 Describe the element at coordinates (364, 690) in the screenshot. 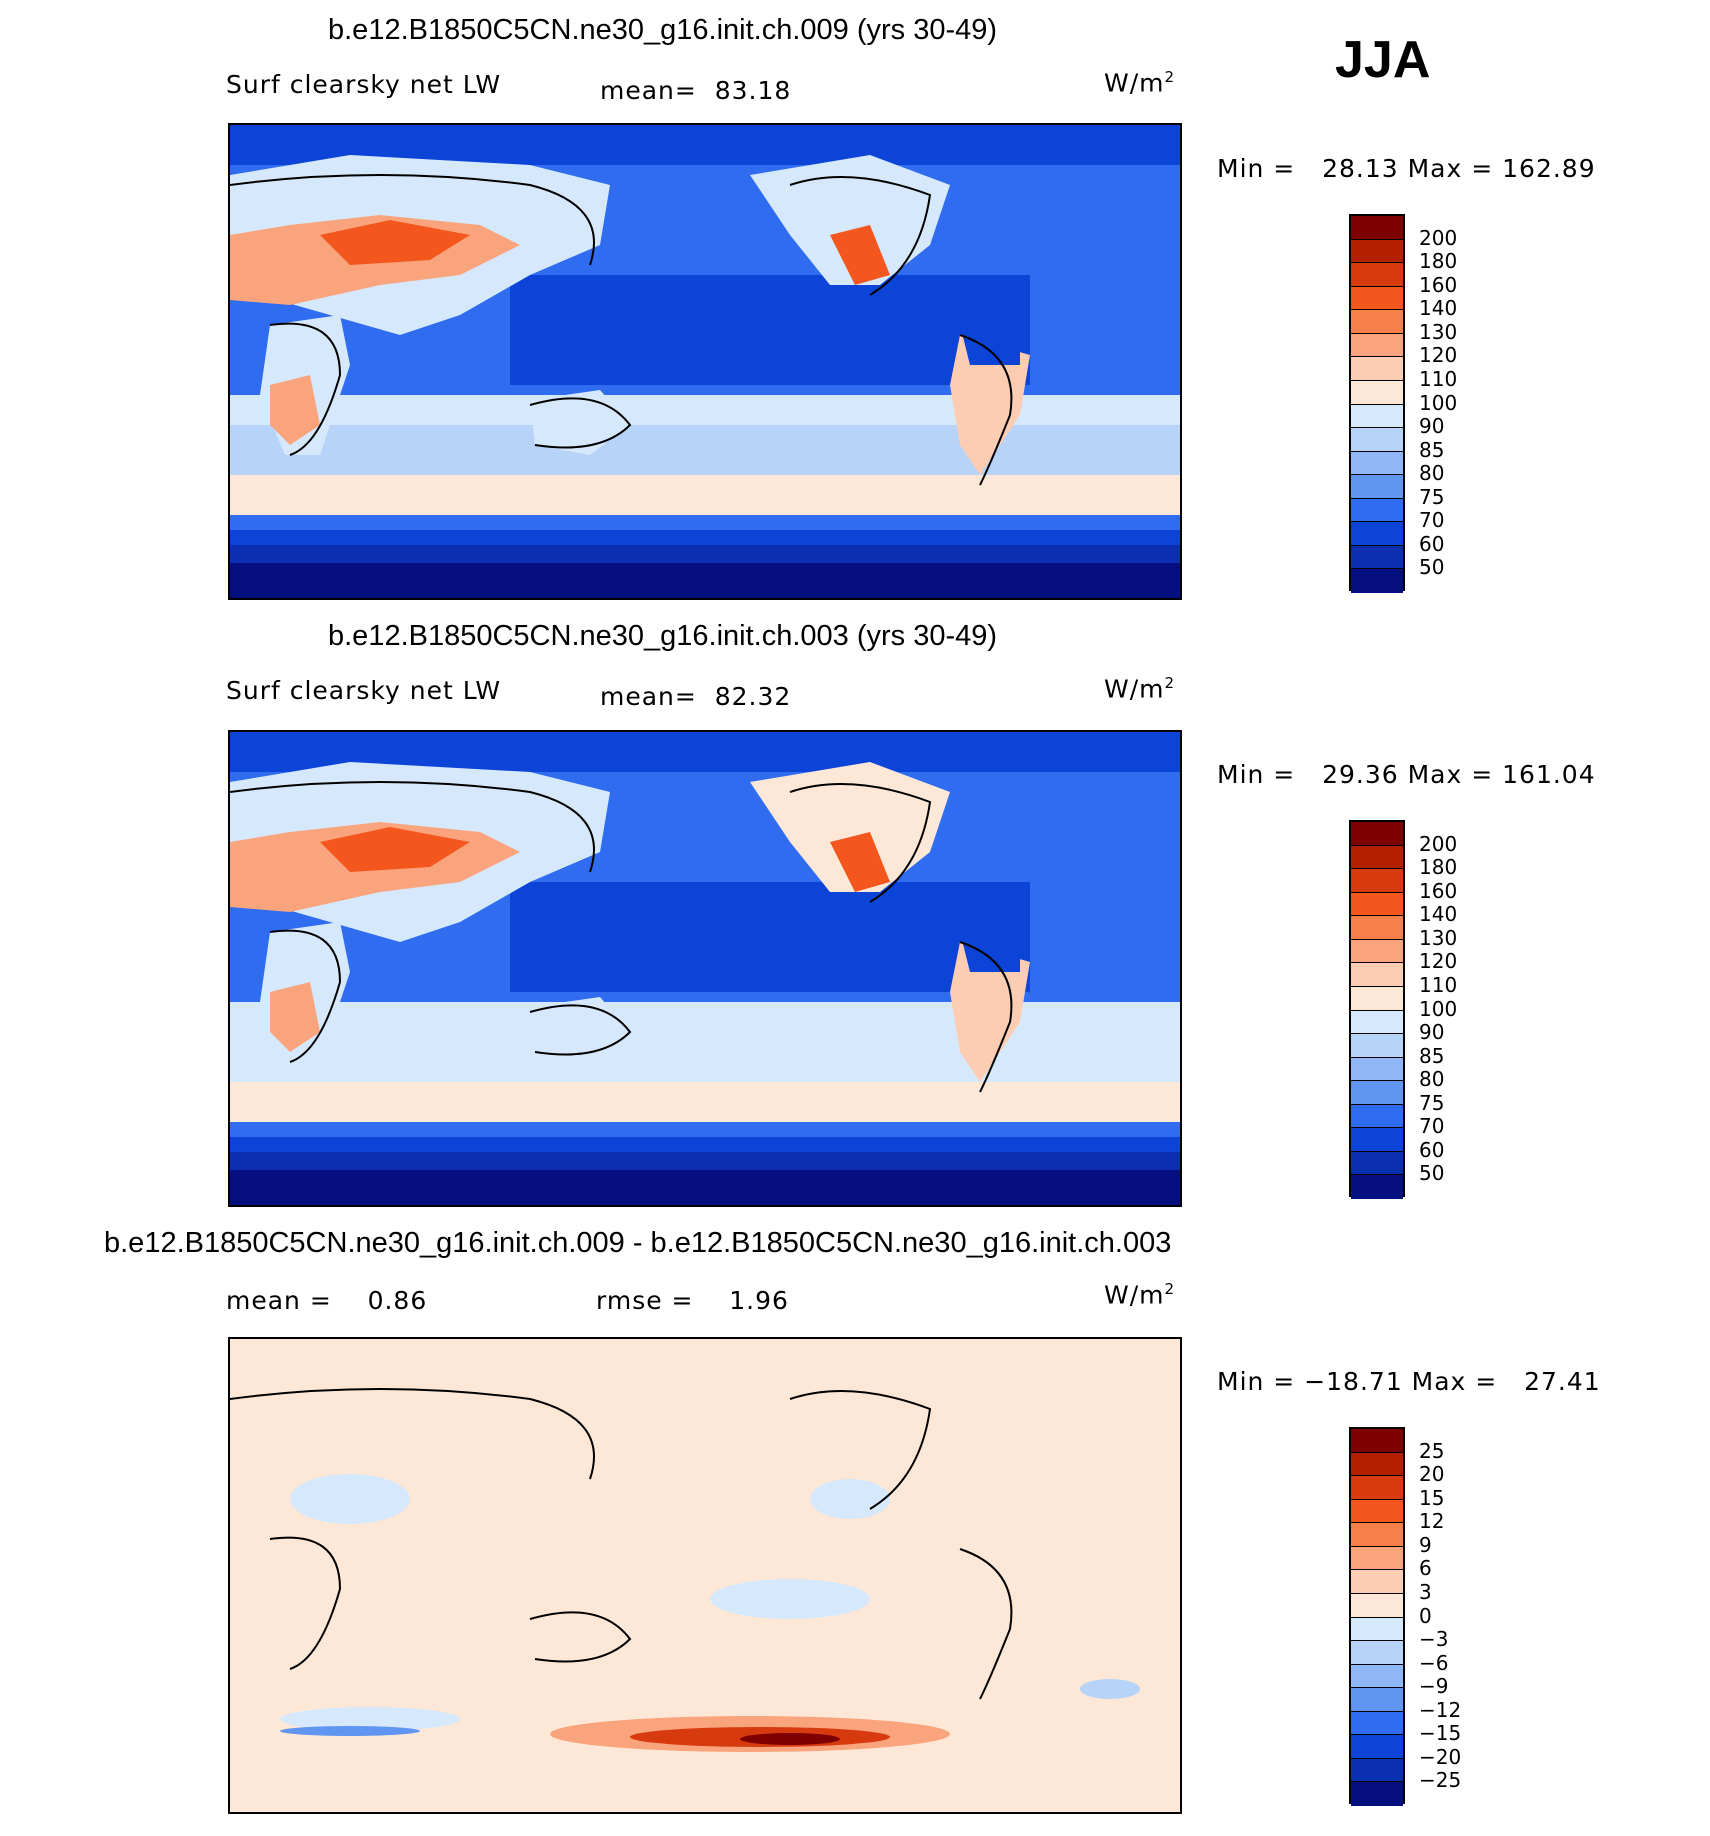

I see `panel2-variable-label: Surf clearsky net LW` at that location.